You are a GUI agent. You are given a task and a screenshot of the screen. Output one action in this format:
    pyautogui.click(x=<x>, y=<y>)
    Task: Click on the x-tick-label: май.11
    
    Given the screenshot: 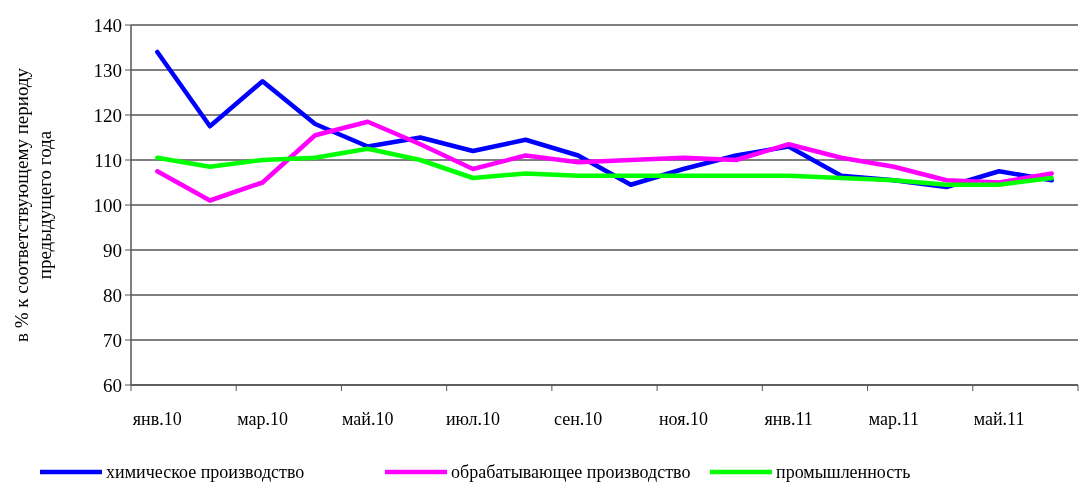 What is the action you would take?
    pyautogui.click(x=999, y=419)
    